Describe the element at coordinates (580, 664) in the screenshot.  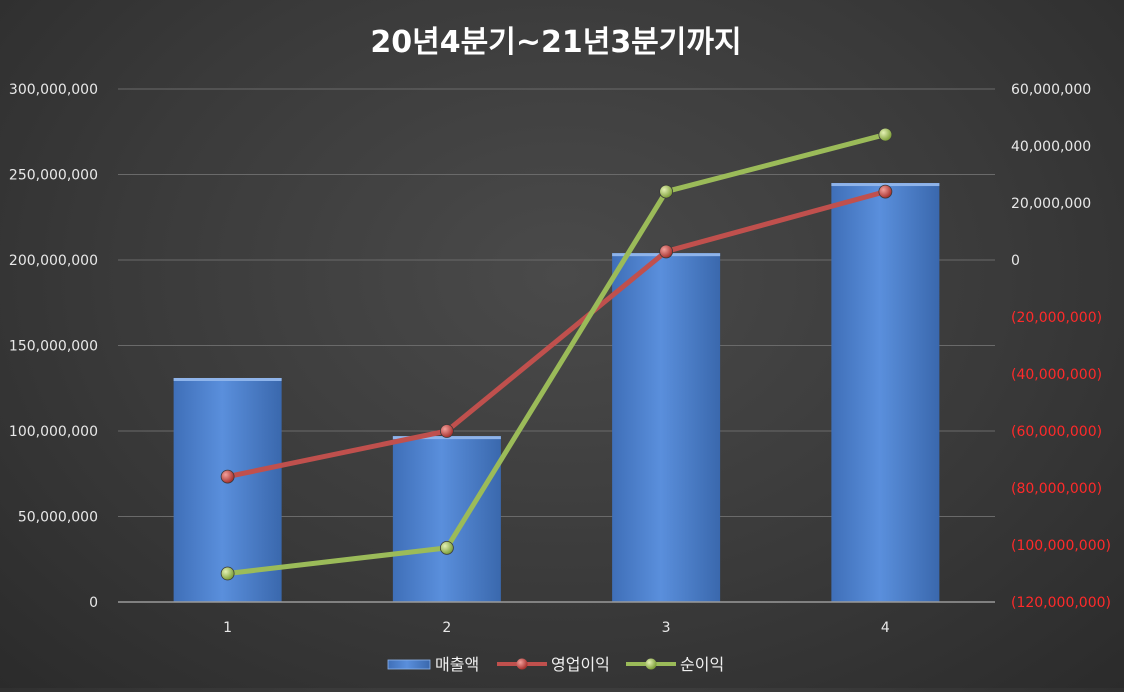
I see `legend-label: 영업이익` at that location.